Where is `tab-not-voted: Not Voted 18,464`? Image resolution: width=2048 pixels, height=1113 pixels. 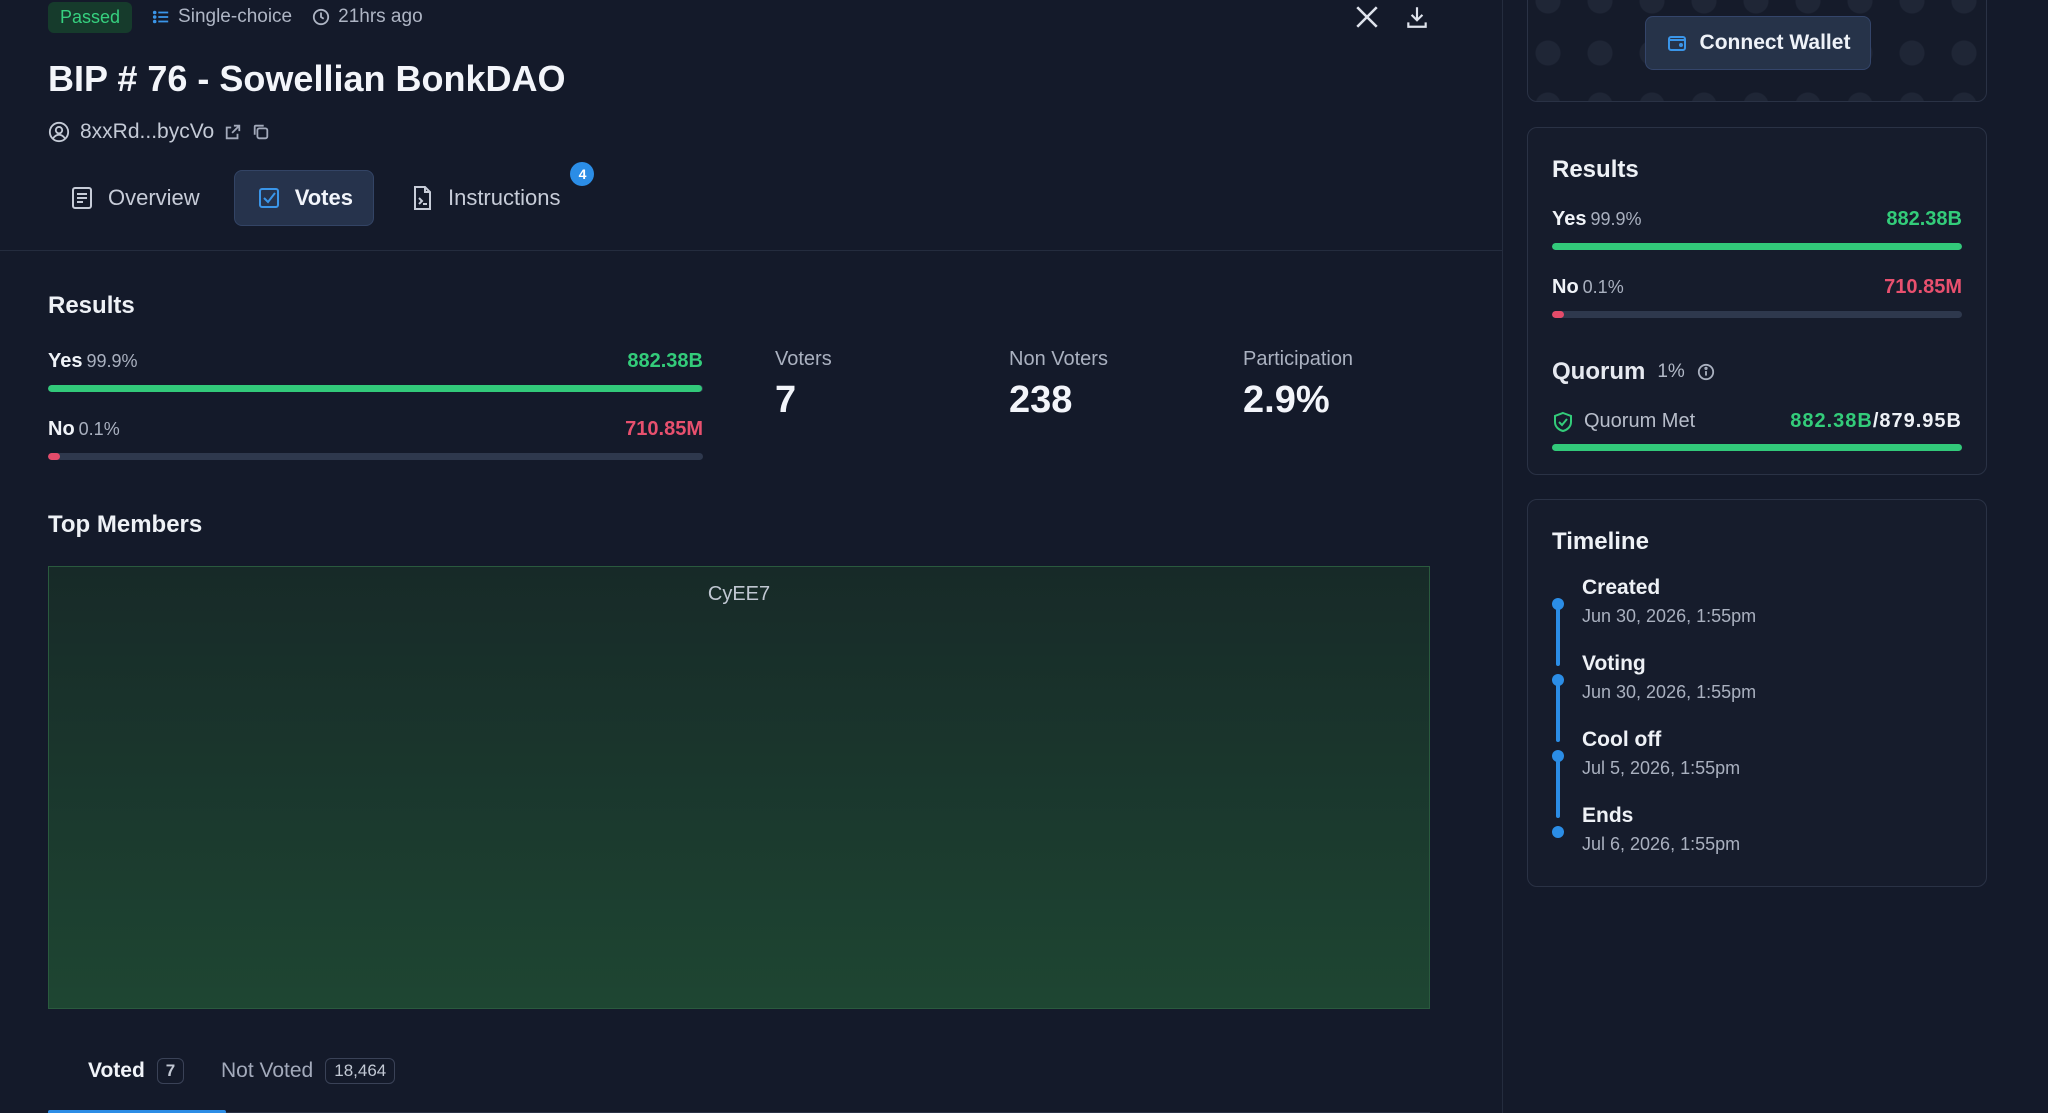
tab-not-voted: Not Voted 18,464 is located at coordinates (308, 1071).